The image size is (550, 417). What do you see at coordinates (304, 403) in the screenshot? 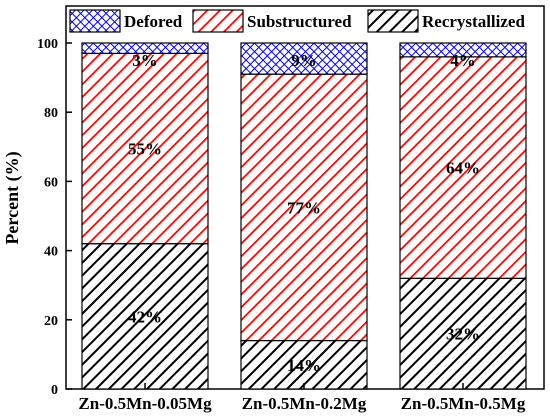
I see `x-tick-label: Zn-0.5Mn-0.2Mg` at bounding box center [304, 403].